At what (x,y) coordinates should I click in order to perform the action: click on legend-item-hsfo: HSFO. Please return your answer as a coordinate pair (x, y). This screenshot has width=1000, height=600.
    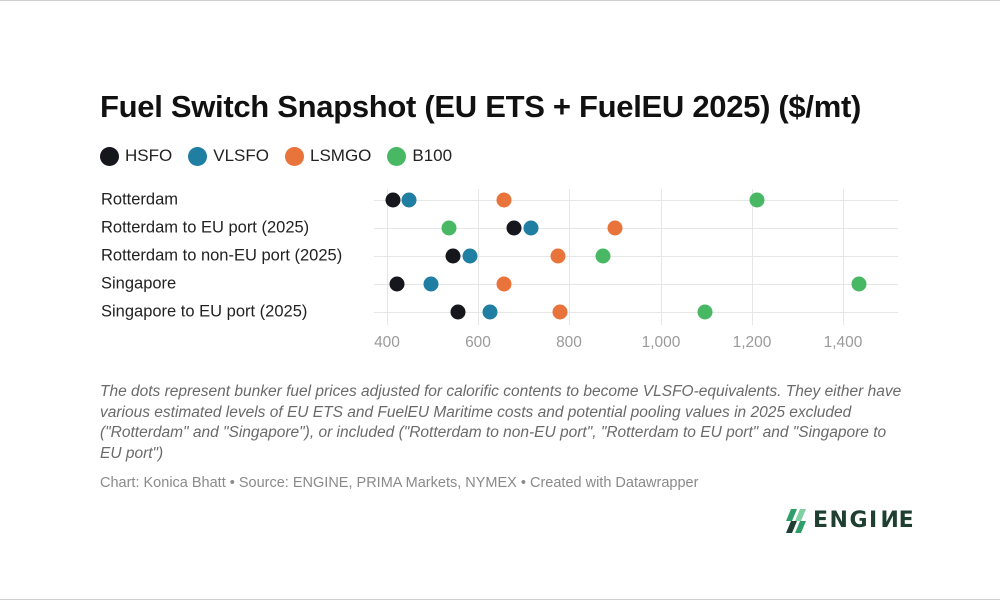
    Looking at the image, I should click on (136, 156).